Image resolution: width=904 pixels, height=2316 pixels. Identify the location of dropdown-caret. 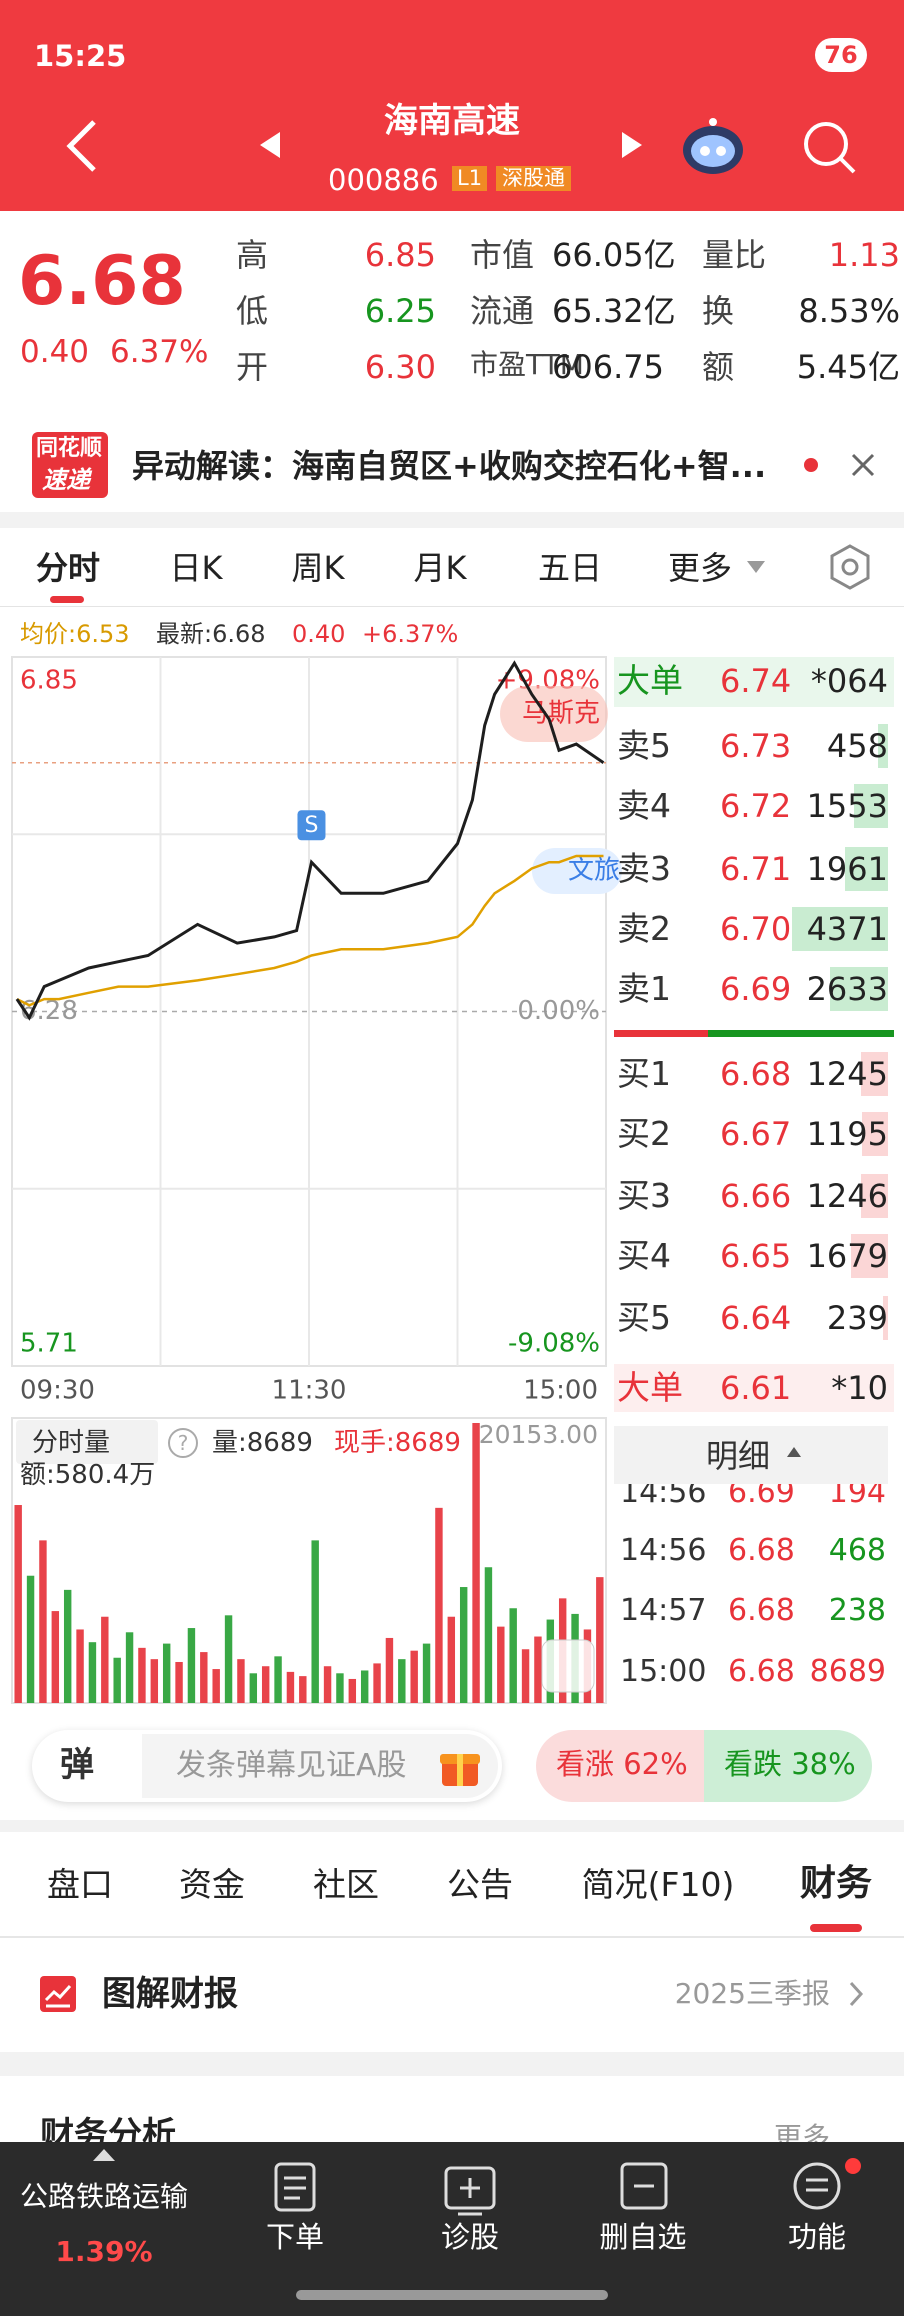
(756, 567).